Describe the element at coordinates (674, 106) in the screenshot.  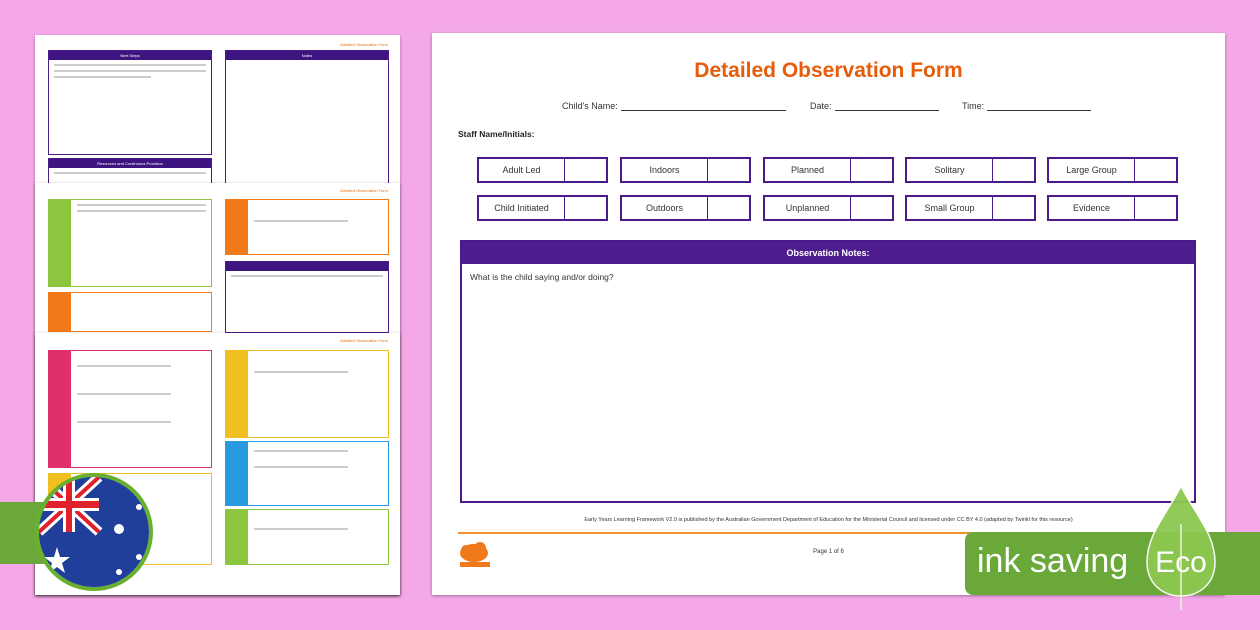
I see `childs-name-field: Child's Name:` at that location.